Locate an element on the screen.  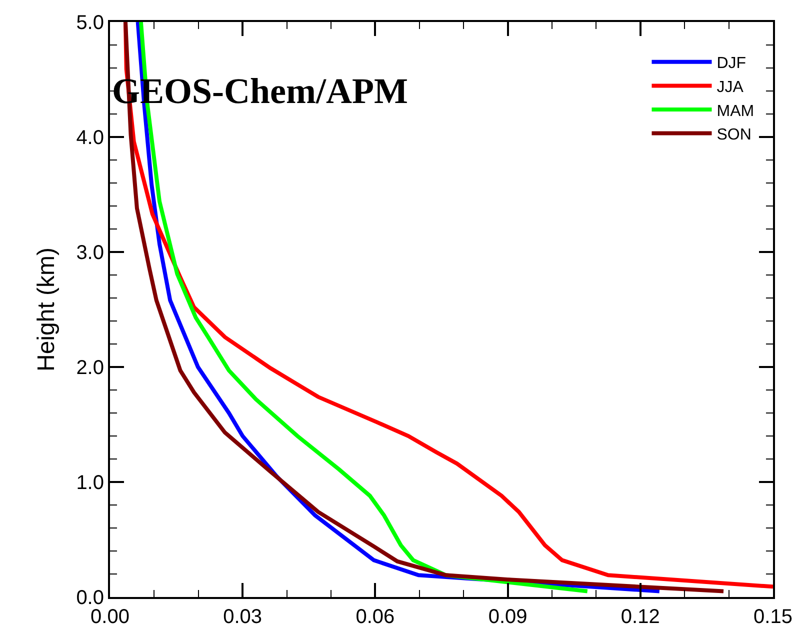
legend-label: JJA is located at coordinates (730, 87).